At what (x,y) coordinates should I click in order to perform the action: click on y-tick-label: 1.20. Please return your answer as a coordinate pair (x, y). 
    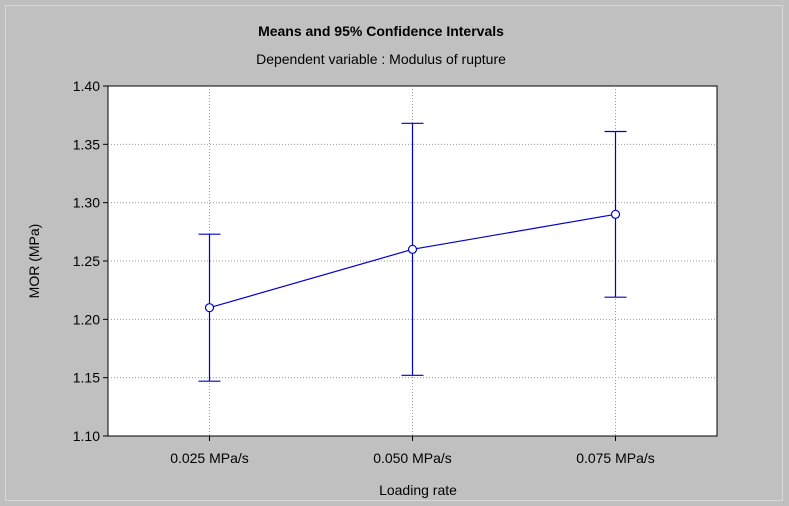
    Looking at the image, I should click on (86, 319).